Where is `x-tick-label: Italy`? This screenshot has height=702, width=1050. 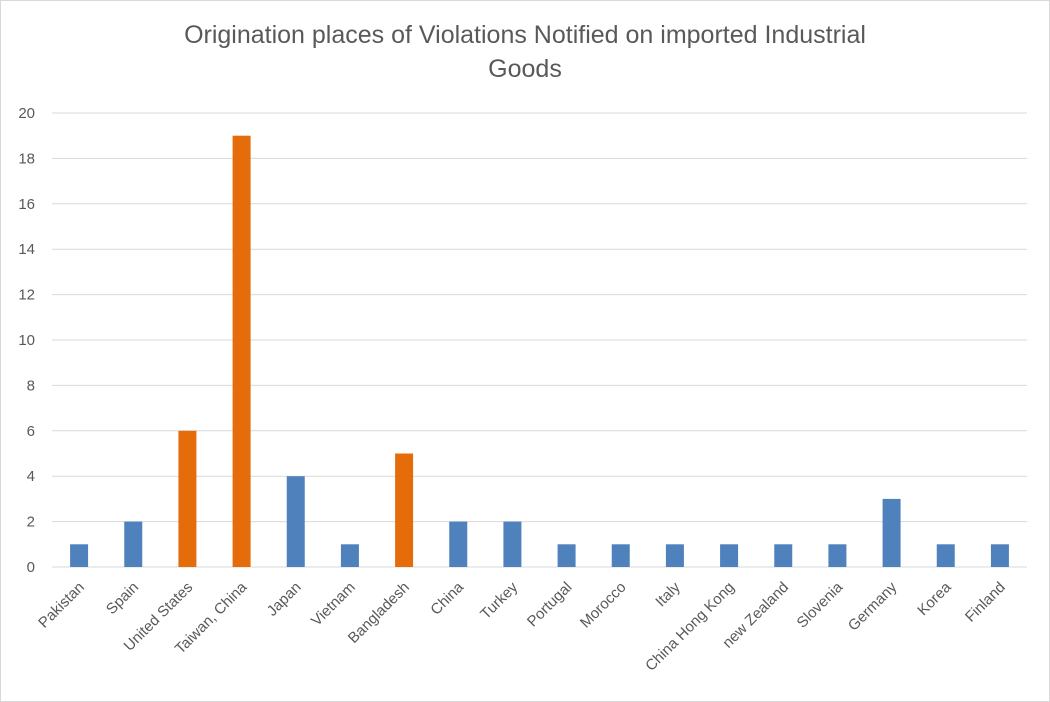
x-tick-label: Italy is located at coordinates (668, 594).